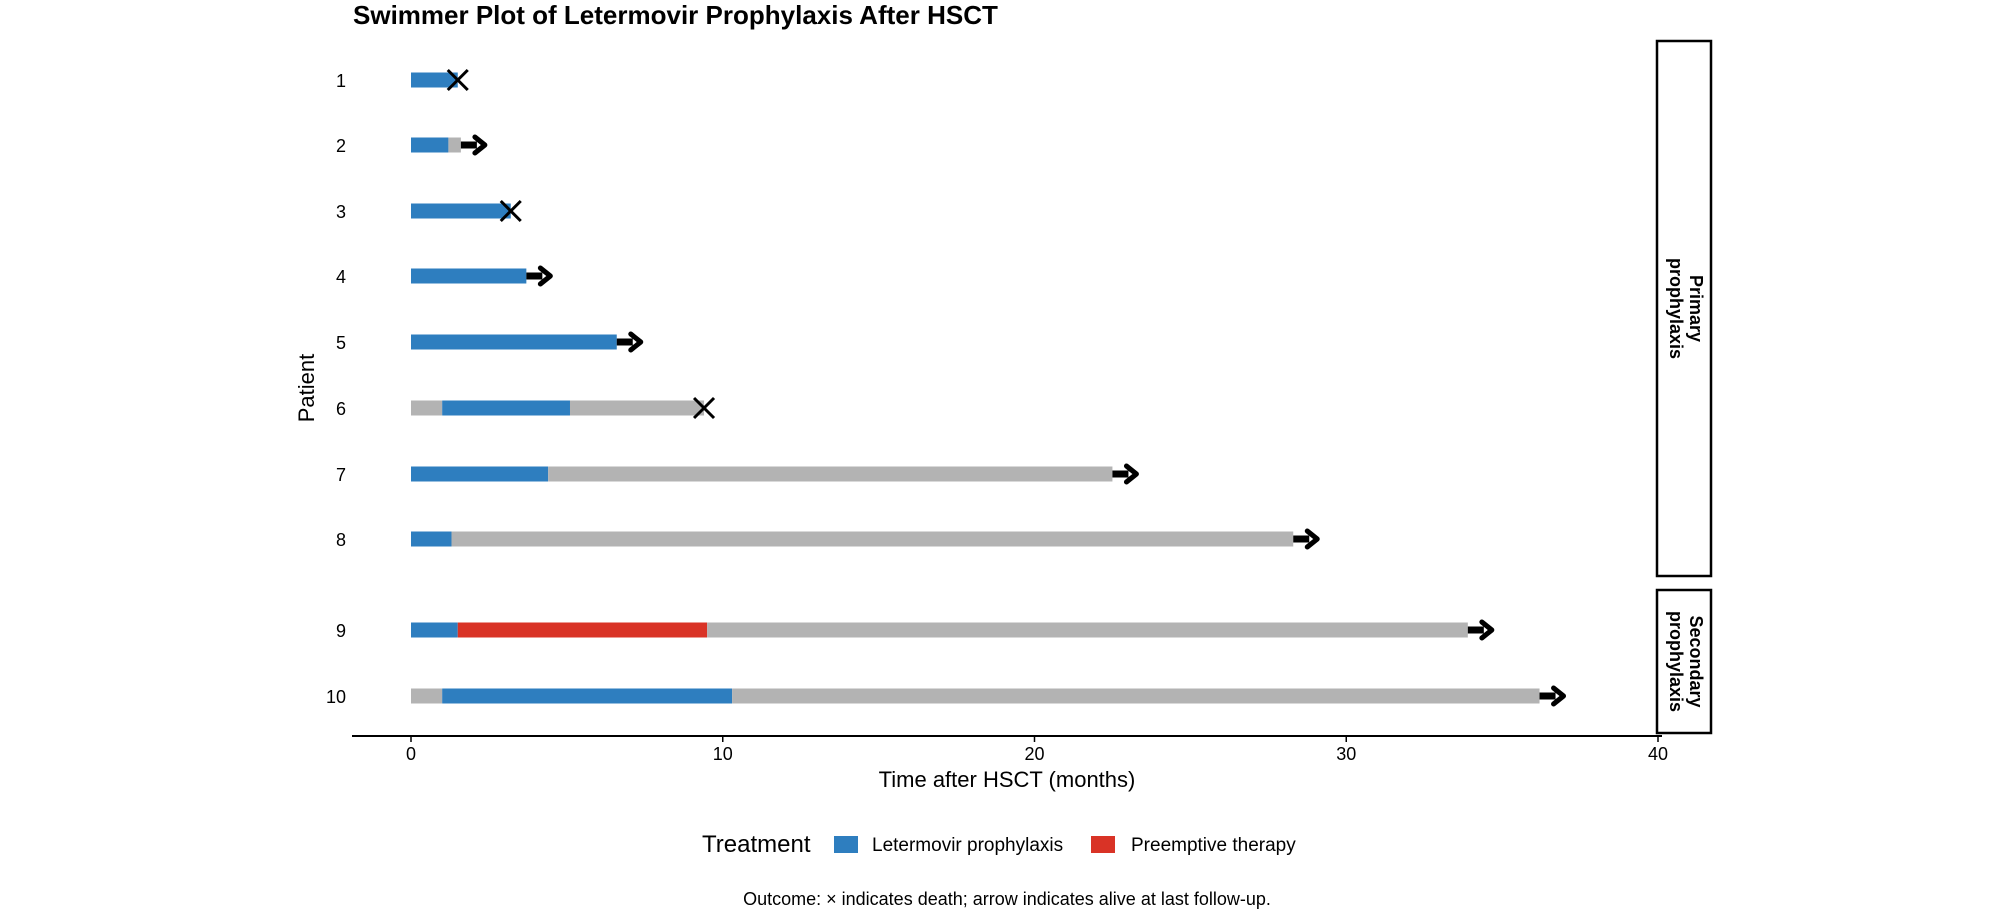 Image resolution: width=2009 pixels, height=911 pixels. Describe the element at coordinates (411, 754) in the screenshot. I see `x-tick-label: 0` at that location.